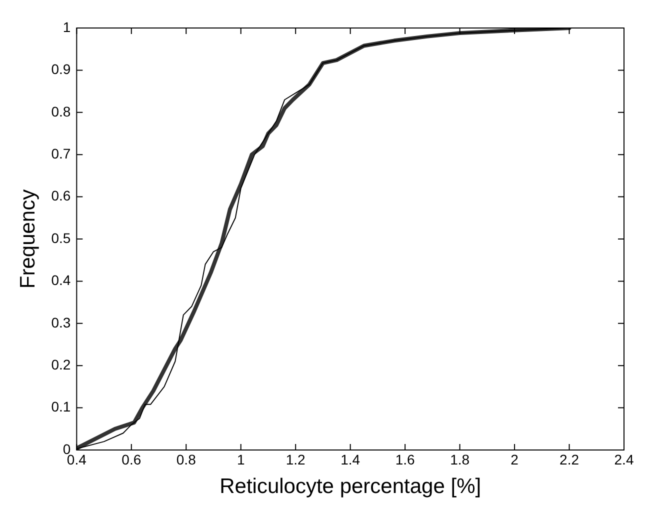 The height and width of the screenshot is (514, 646). Describe the element at coordinates (405, 459) in the screenshot. I see `x-tick-label: 1.6` at that location.